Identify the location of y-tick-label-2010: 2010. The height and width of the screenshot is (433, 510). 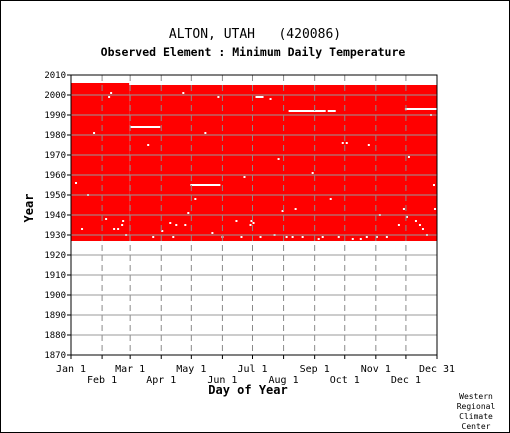
(55, 76).